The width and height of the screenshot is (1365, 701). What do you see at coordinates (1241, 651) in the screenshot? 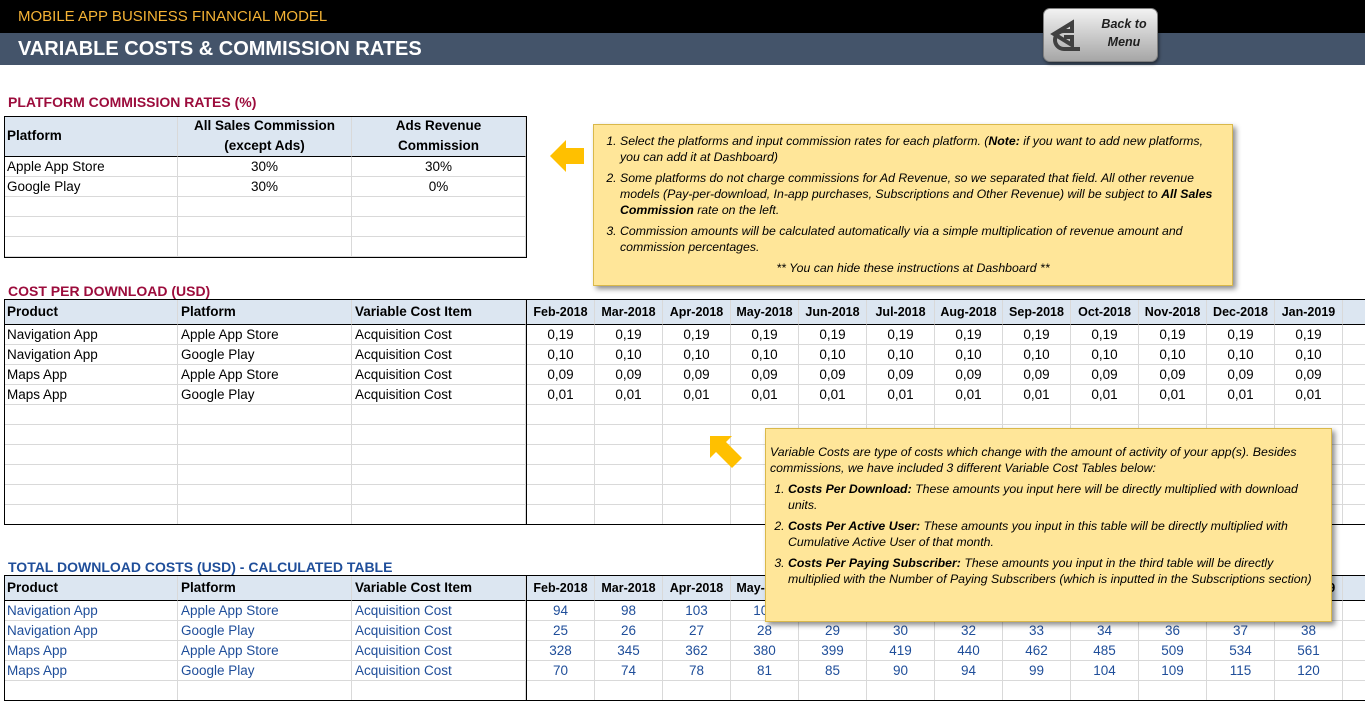
I see `value-cell: 534` at bounding box center [1241, 651].